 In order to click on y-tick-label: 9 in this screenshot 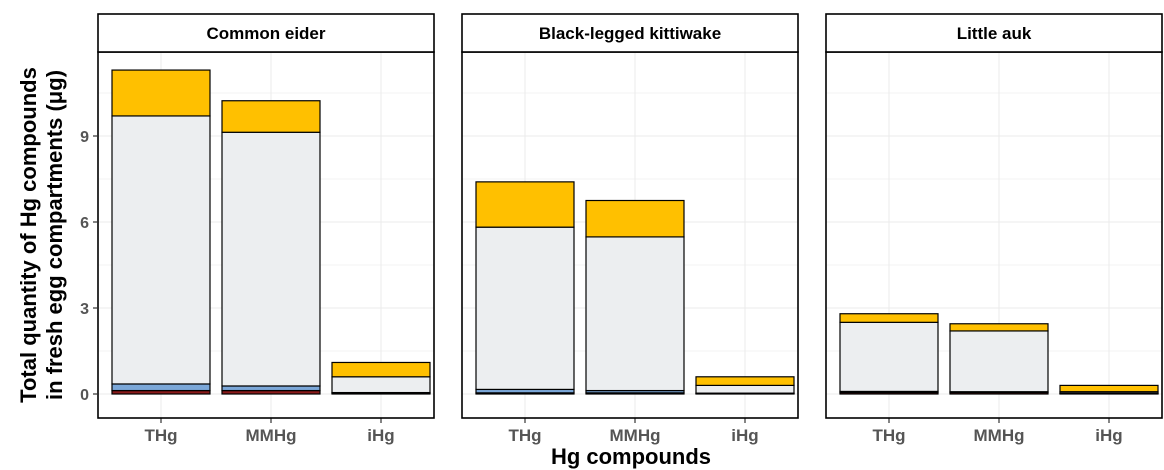, I will do `click(84, 137)`.